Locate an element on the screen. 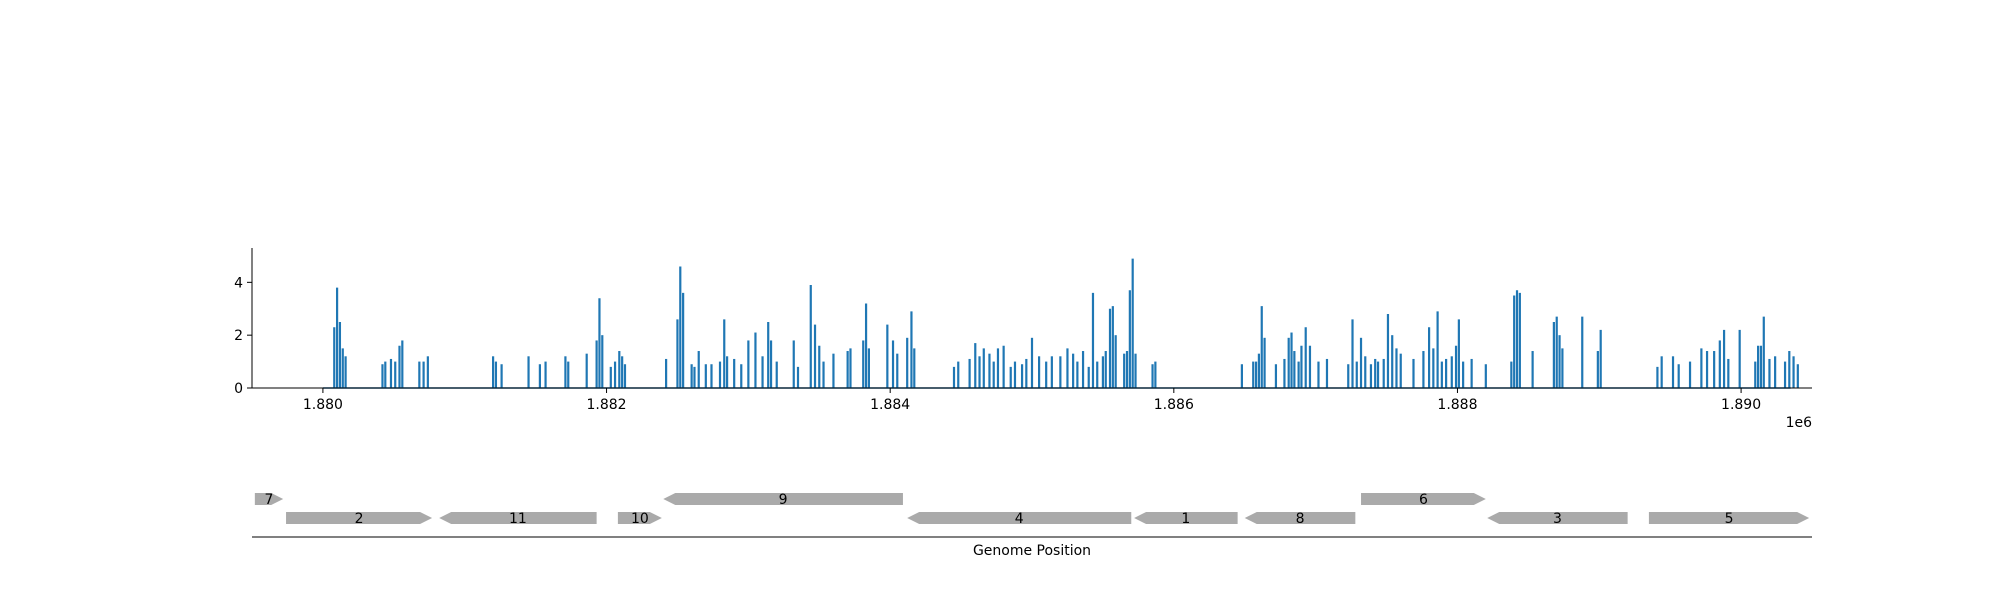 This screenshot has height=600, width=2000. gene-label: 3 is located at coordinates (1557, 519).